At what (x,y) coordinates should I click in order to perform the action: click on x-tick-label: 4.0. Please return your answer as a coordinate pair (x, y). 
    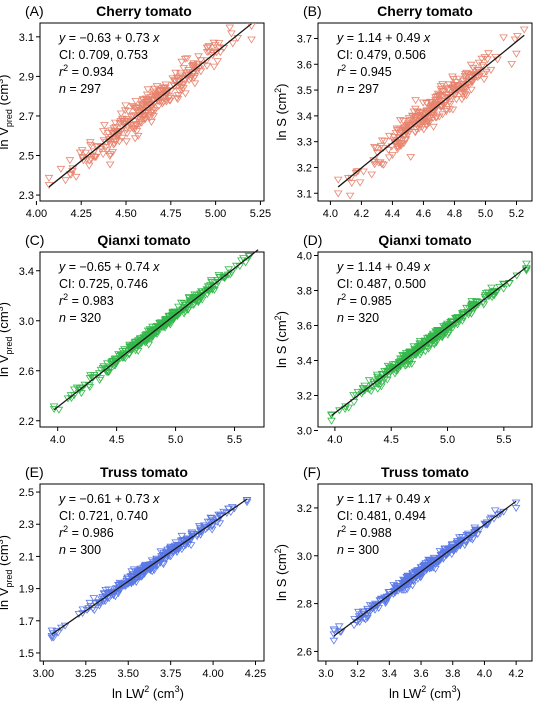
    Looking at the image, I should click on (330, 214).